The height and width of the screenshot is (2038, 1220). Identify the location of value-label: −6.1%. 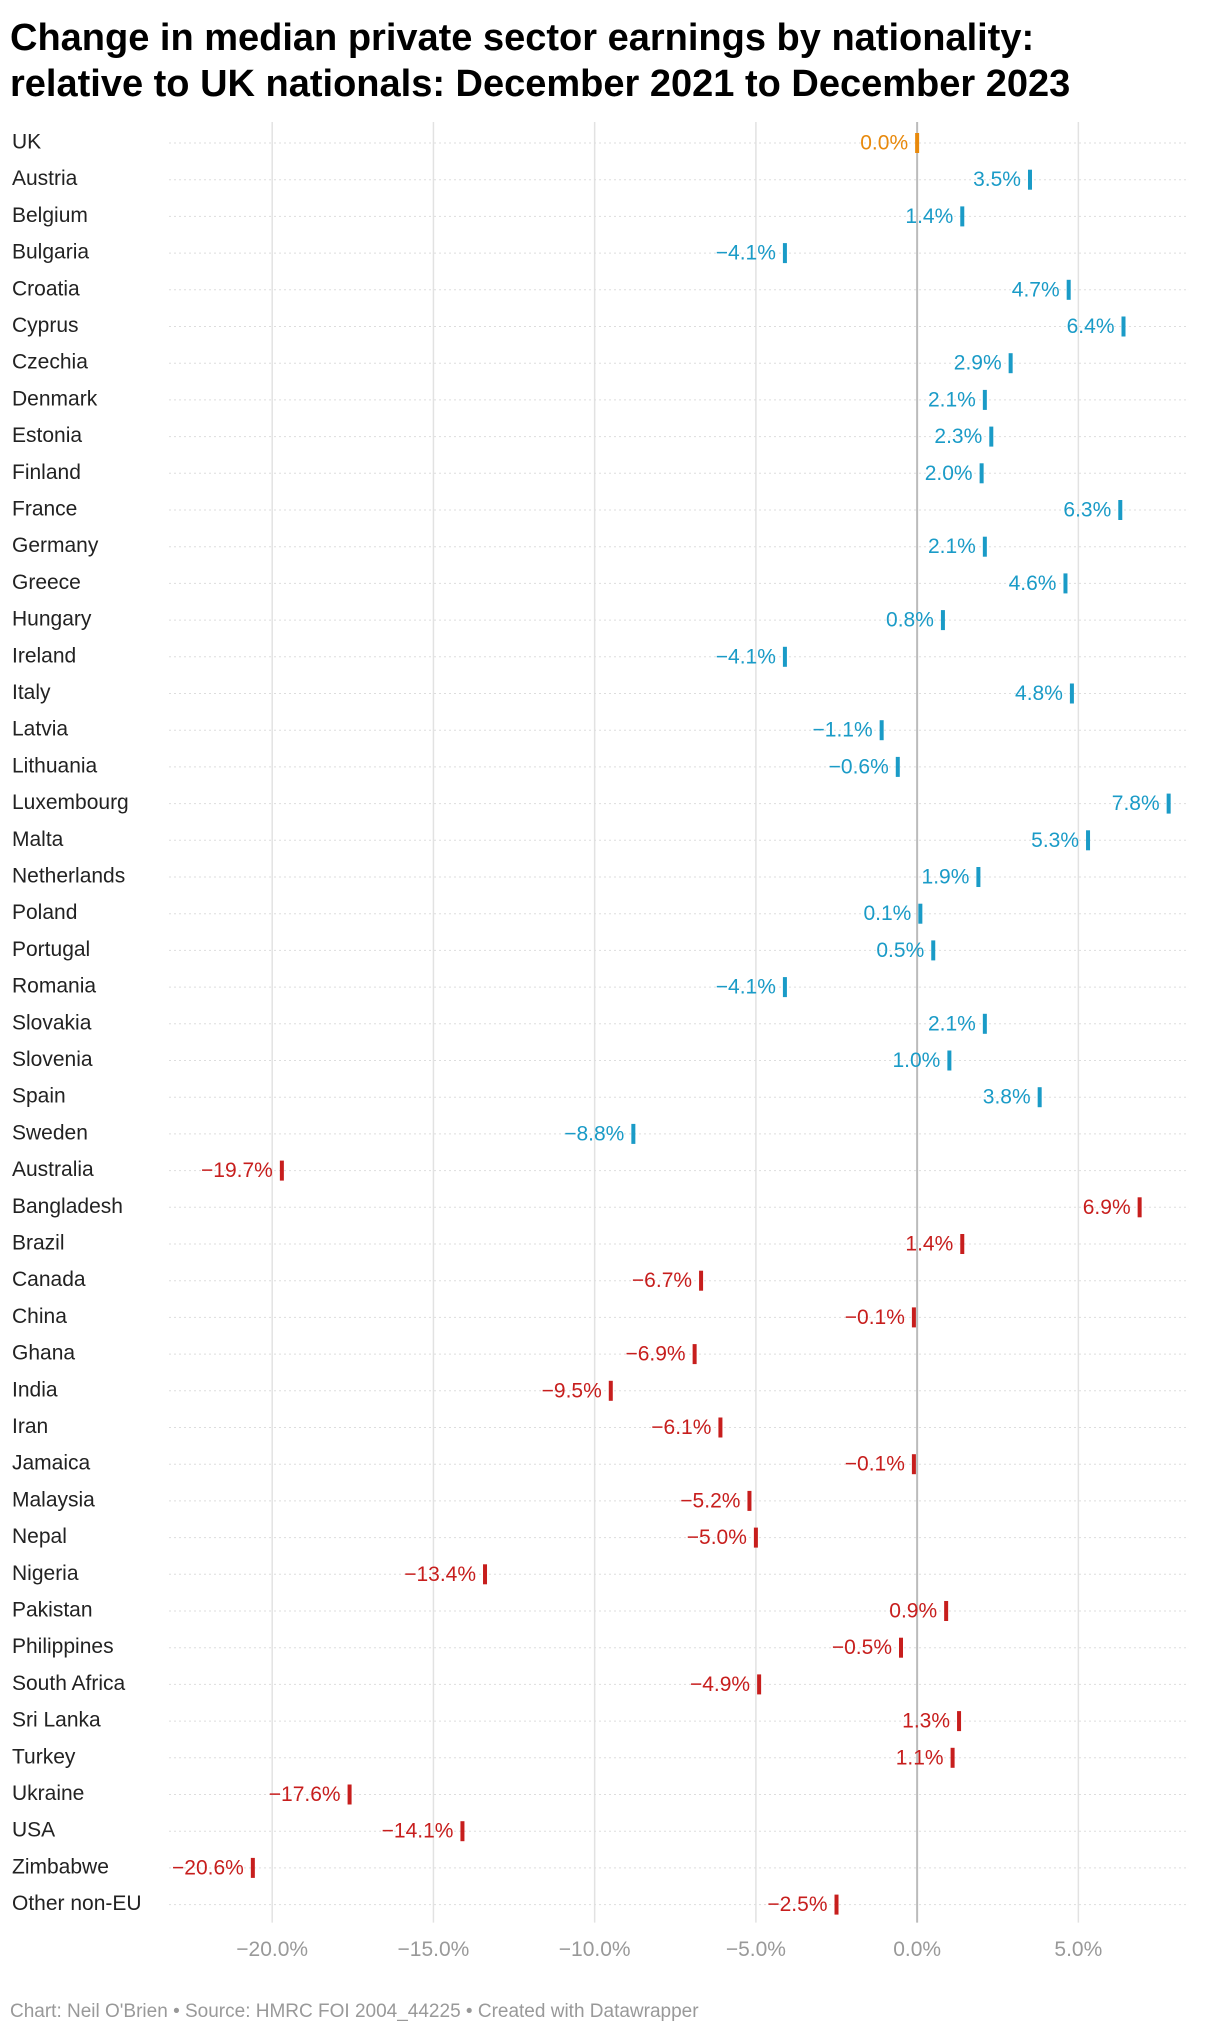
(681, 1427).